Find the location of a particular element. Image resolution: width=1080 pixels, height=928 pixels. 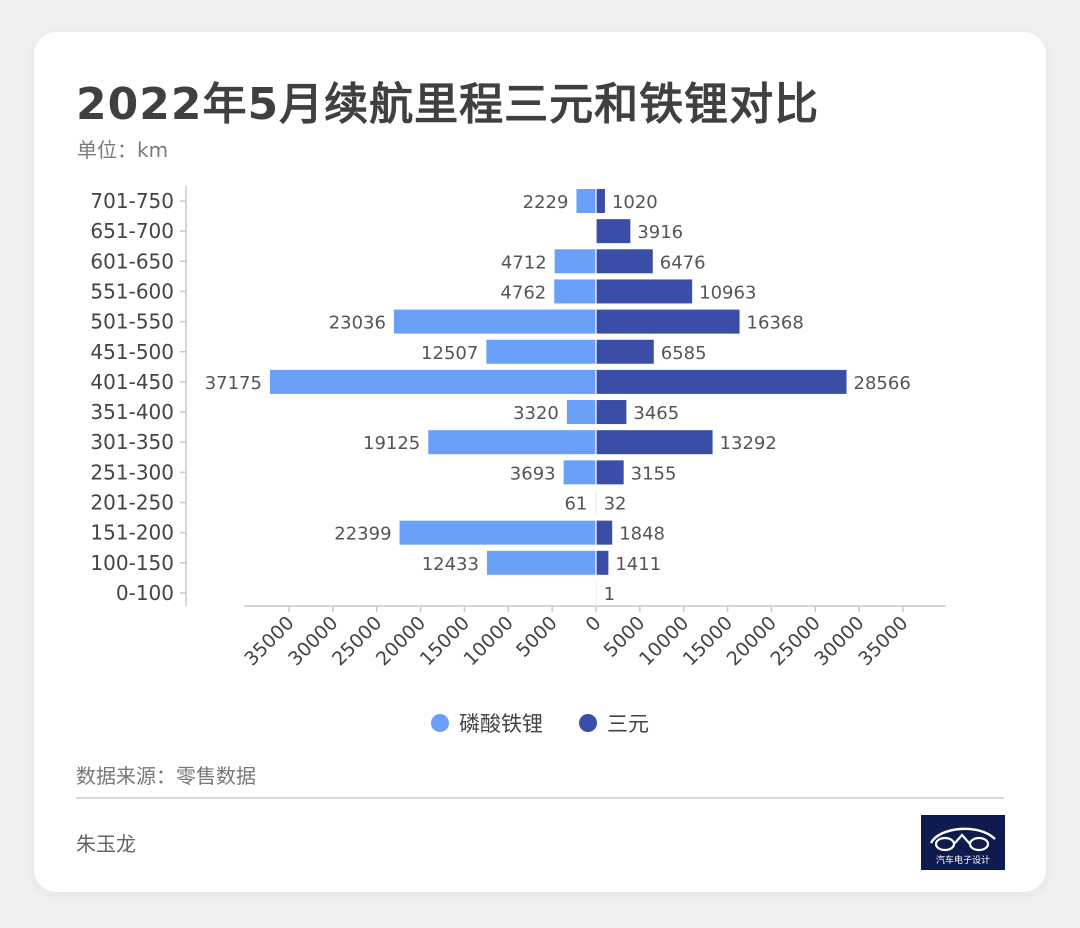

data-label-lfp: 3320 is located at coordinates (536, 413).